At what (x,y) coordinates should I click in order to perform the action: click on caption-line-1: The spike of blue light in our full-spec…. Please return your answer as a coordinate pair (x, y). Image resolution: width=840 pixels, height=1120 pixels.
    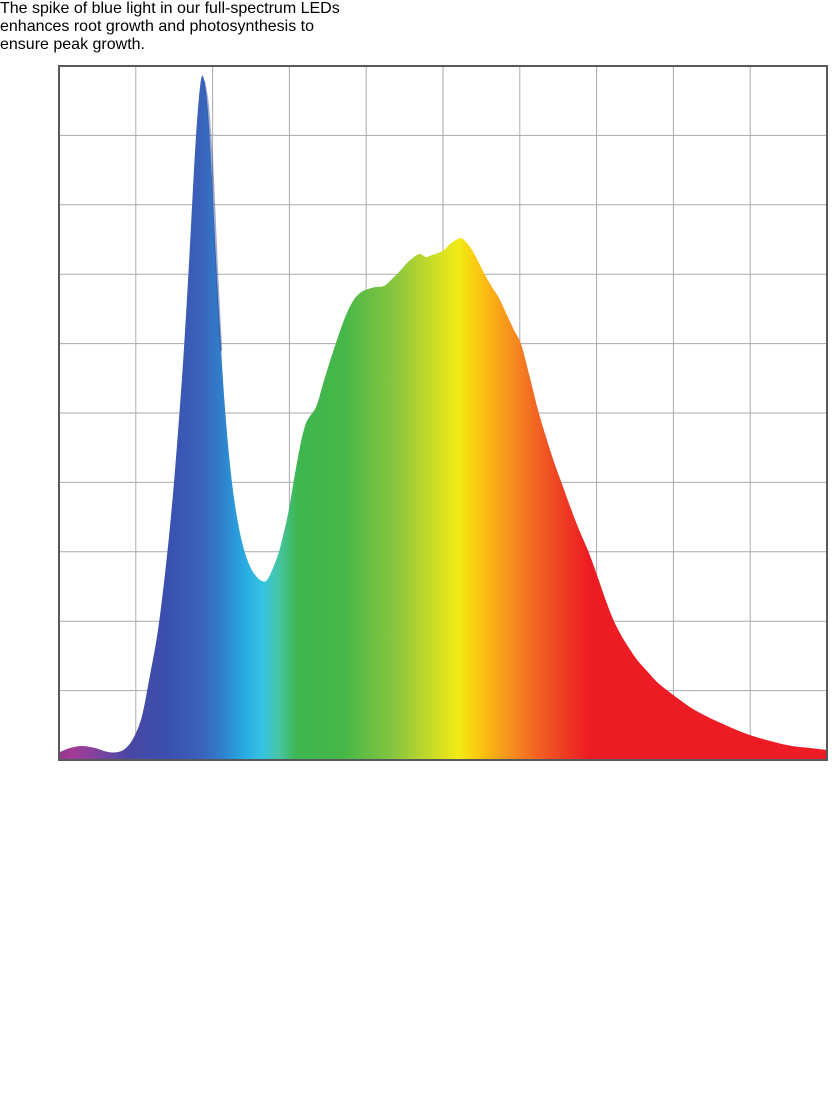
    Looking at the image, I should click on (170, 8).